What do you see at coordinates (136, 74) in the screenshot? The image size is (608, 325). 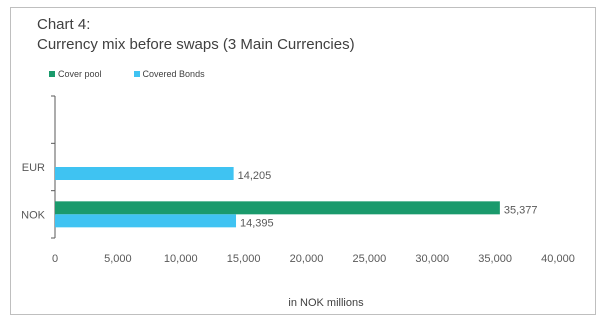 I see `legend-swatch-covered-bonds` at bounding box center [136, 74].